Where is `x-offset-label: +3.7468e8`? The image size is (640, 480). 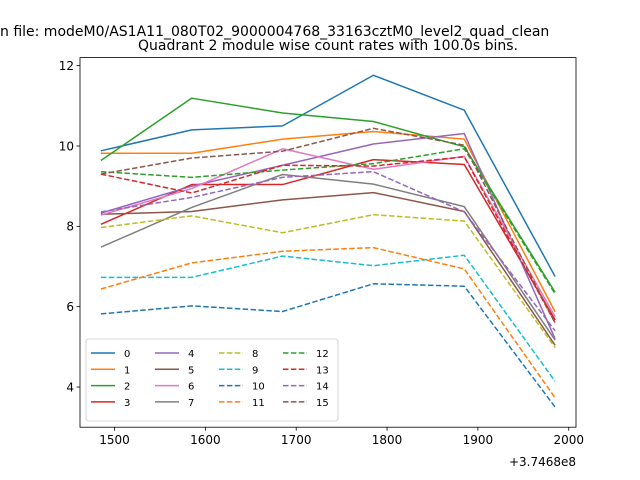 x-offset-label: +3.7468e8 is located at coordinates (542, 462).